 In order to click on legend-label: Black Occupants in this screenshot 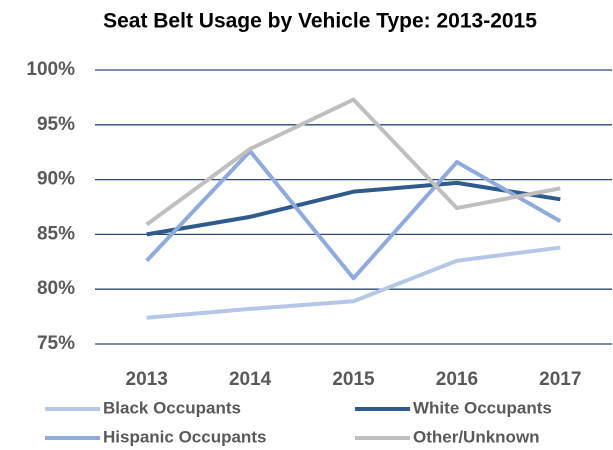, I will do `click(172, 407)`.